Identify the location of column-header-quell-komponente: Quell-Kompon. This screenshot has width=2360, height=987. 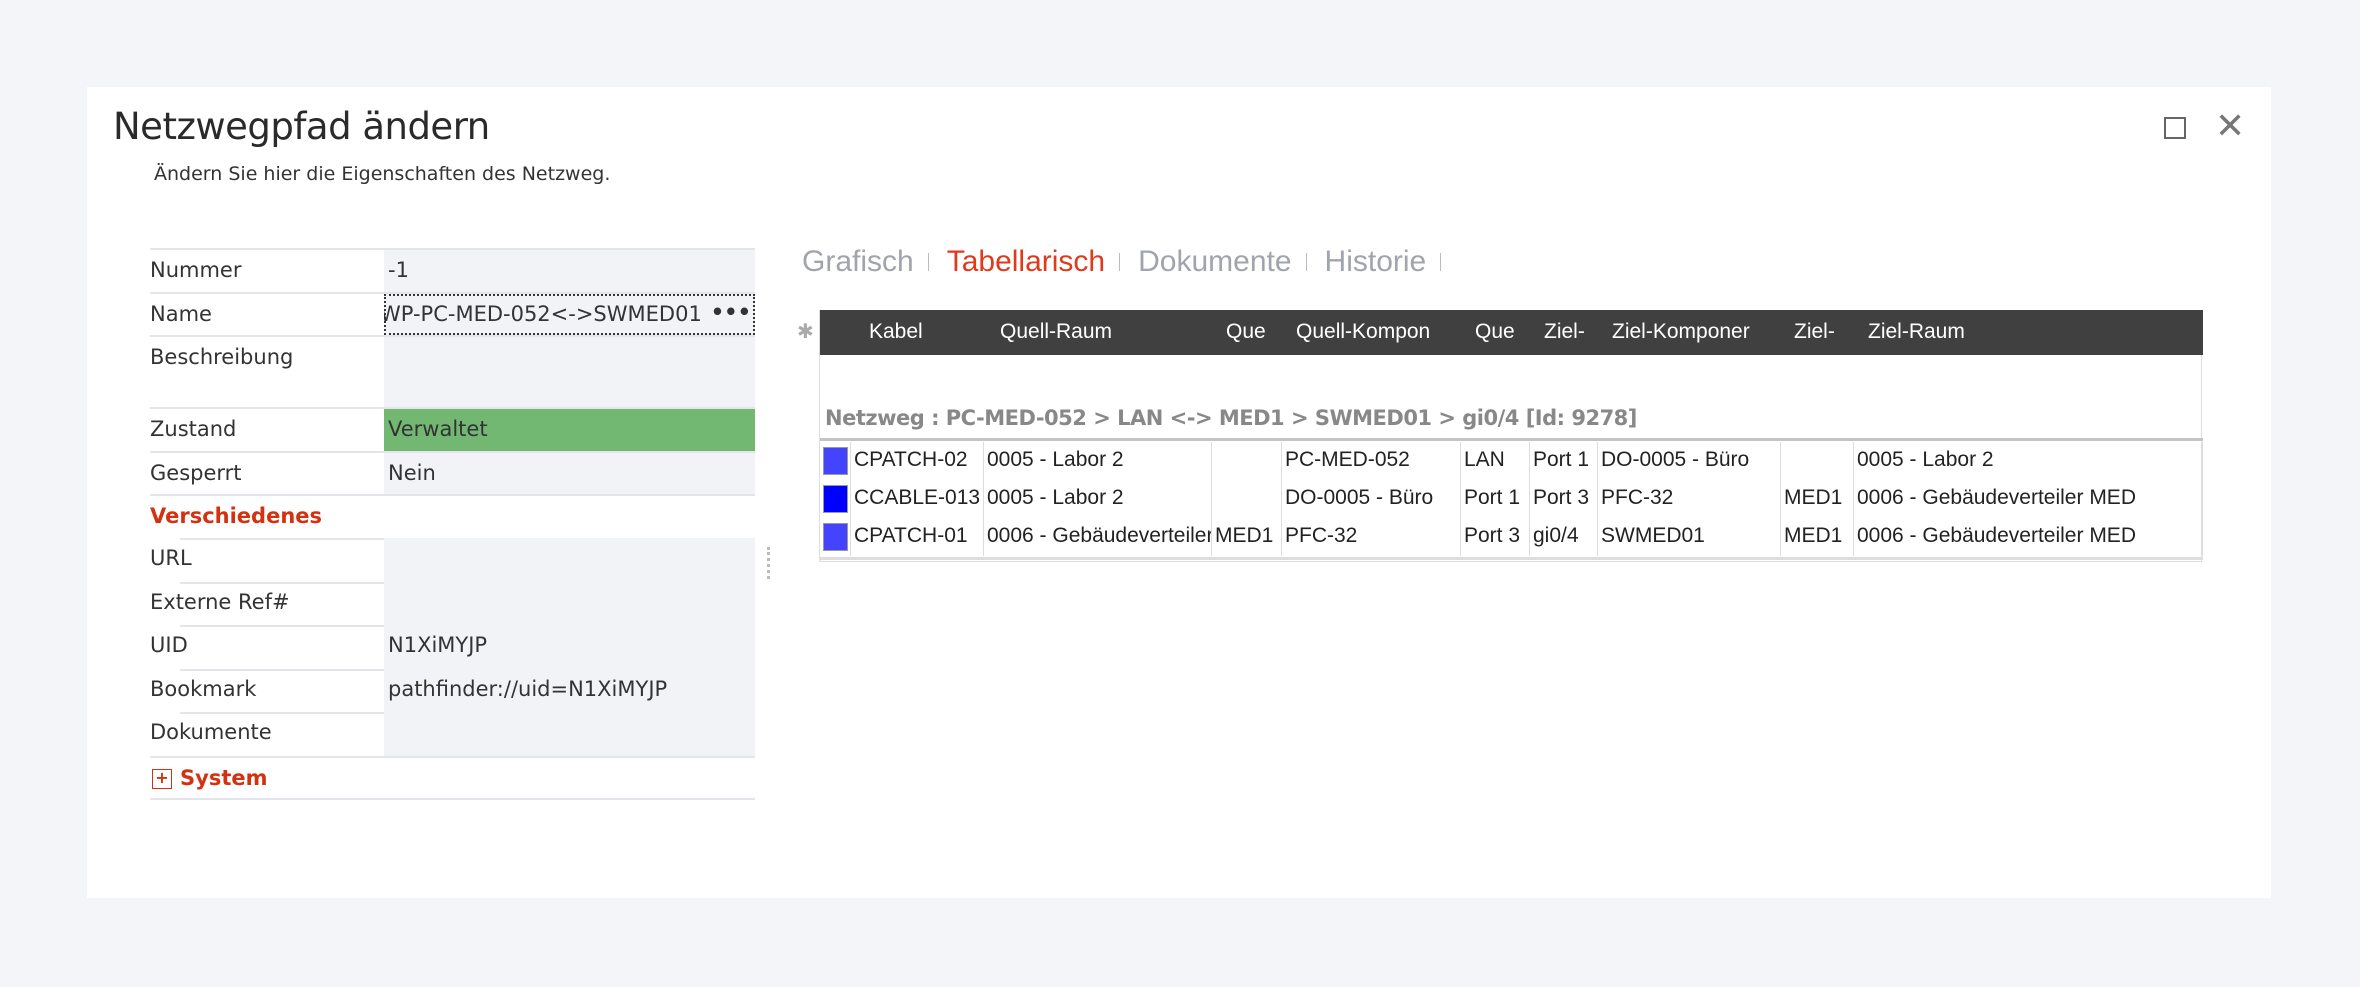
(1363, 331).